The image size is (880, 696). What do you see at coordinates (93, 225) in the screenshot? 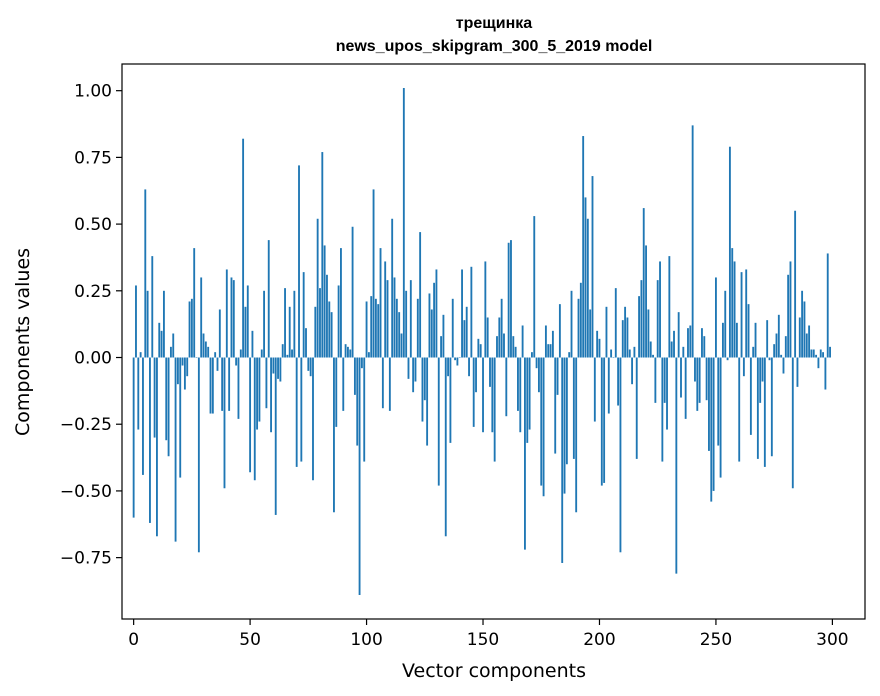
I see `y-tick-label: 0.50` at bounding box center [93, 225].